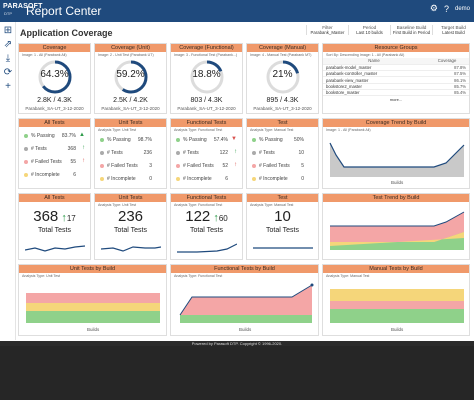 This screenshot has height=400, width=474. What do you see at coordinates (446, 8) in the screenshot?
I see `help-icon: ?` at bounding box center [446, 8].